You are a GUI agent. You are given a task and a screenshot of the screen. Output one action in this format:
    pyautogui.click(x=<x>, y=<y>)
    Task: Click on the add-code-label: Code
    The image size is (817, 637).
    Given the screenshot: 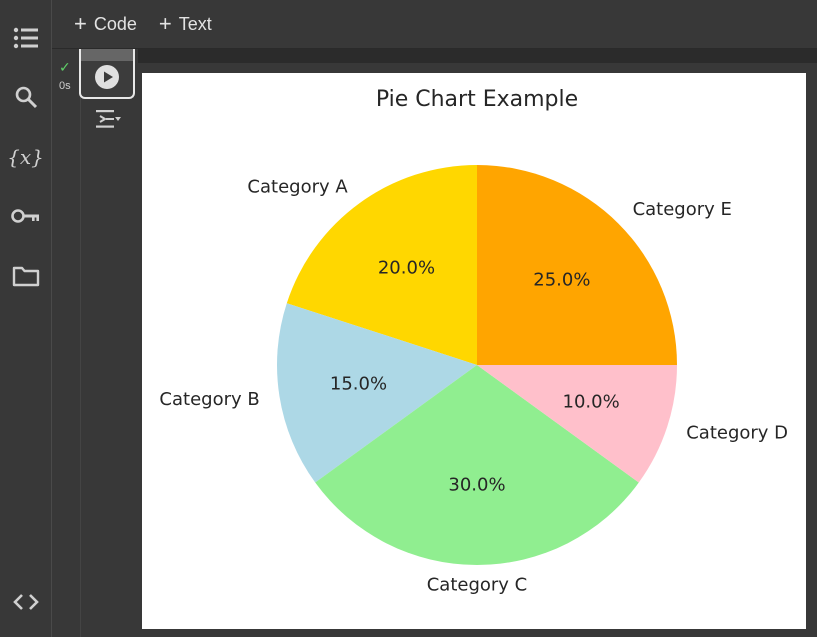 What is the action you would take?
    pyautogui.click(x=115, y=23)
    